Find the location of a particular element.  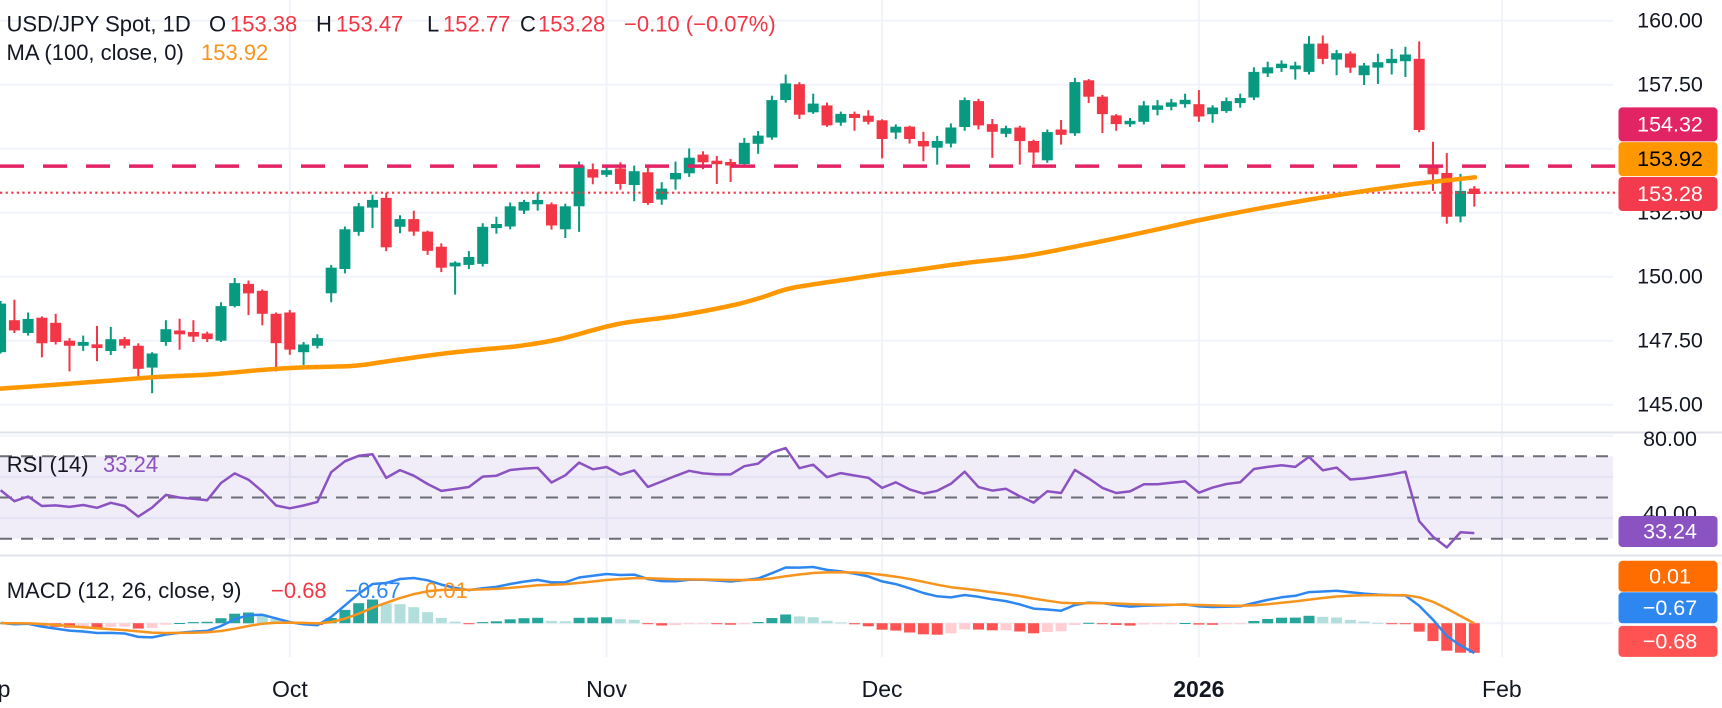

svg-text: 147.50 is located at coordinates (1670, 341).